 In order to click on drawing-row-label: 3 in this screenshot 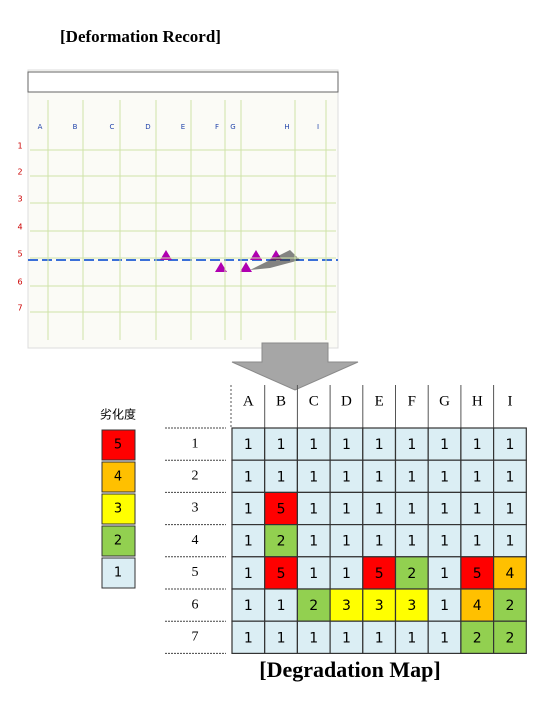, I will do `click(19, 199)`.